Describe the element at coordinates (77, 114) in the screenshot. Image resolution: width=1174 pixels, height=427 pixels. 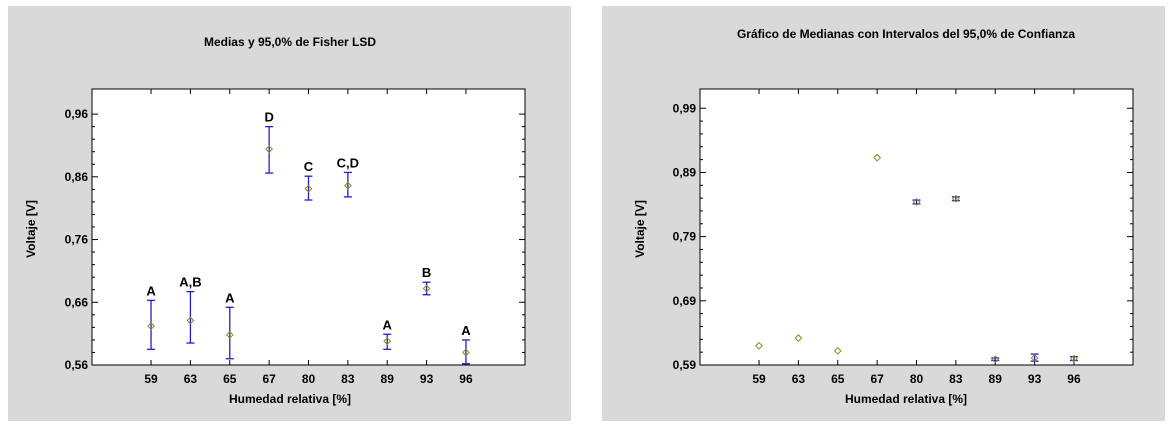
I see `y-tick-label: 0,96` at that location.